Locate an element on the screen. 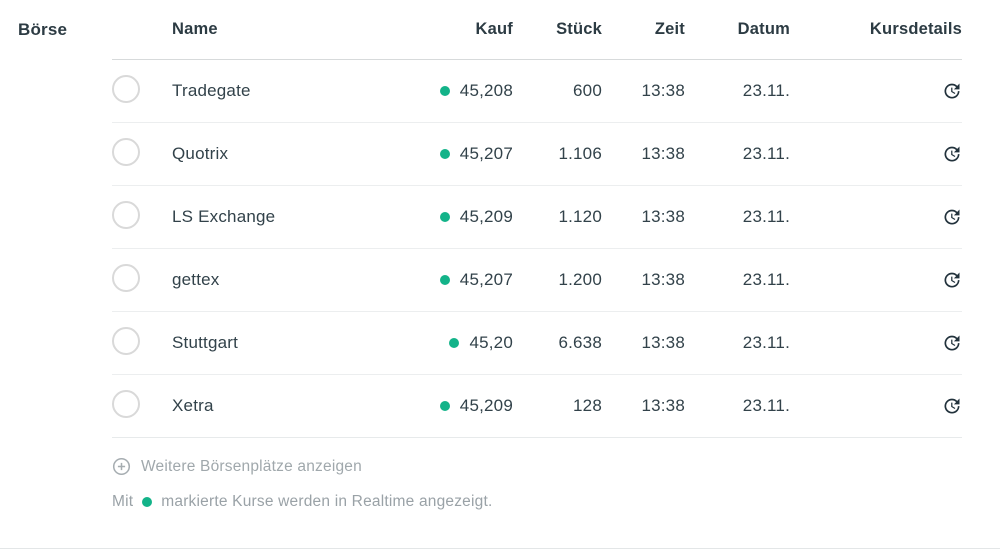  header-datum: Datum is located at coordinates (763, 29).